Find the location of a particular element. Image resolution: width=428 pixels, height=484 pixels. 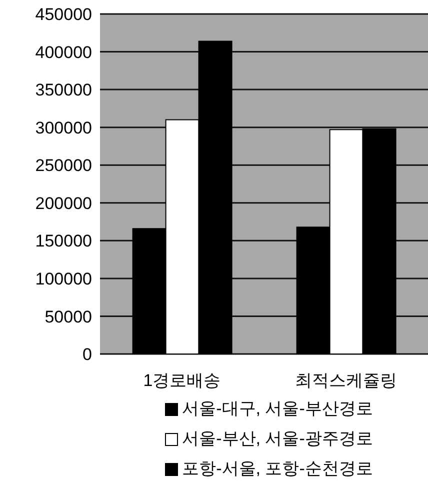

y-tick-label: 350000 is located at coordinates (63, 90).